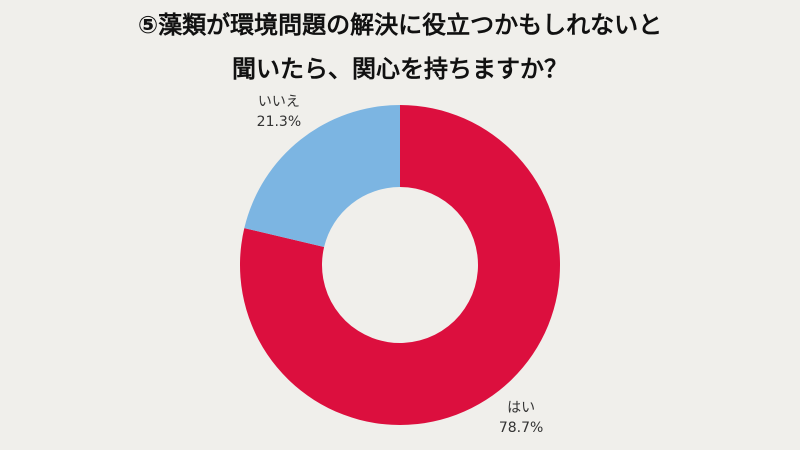 The width and height of the screenshot is (800, 450). What do you see at coordinates (322, 176) in the screenshot?
I see `donut-slice` at bounding box center [322, 176].